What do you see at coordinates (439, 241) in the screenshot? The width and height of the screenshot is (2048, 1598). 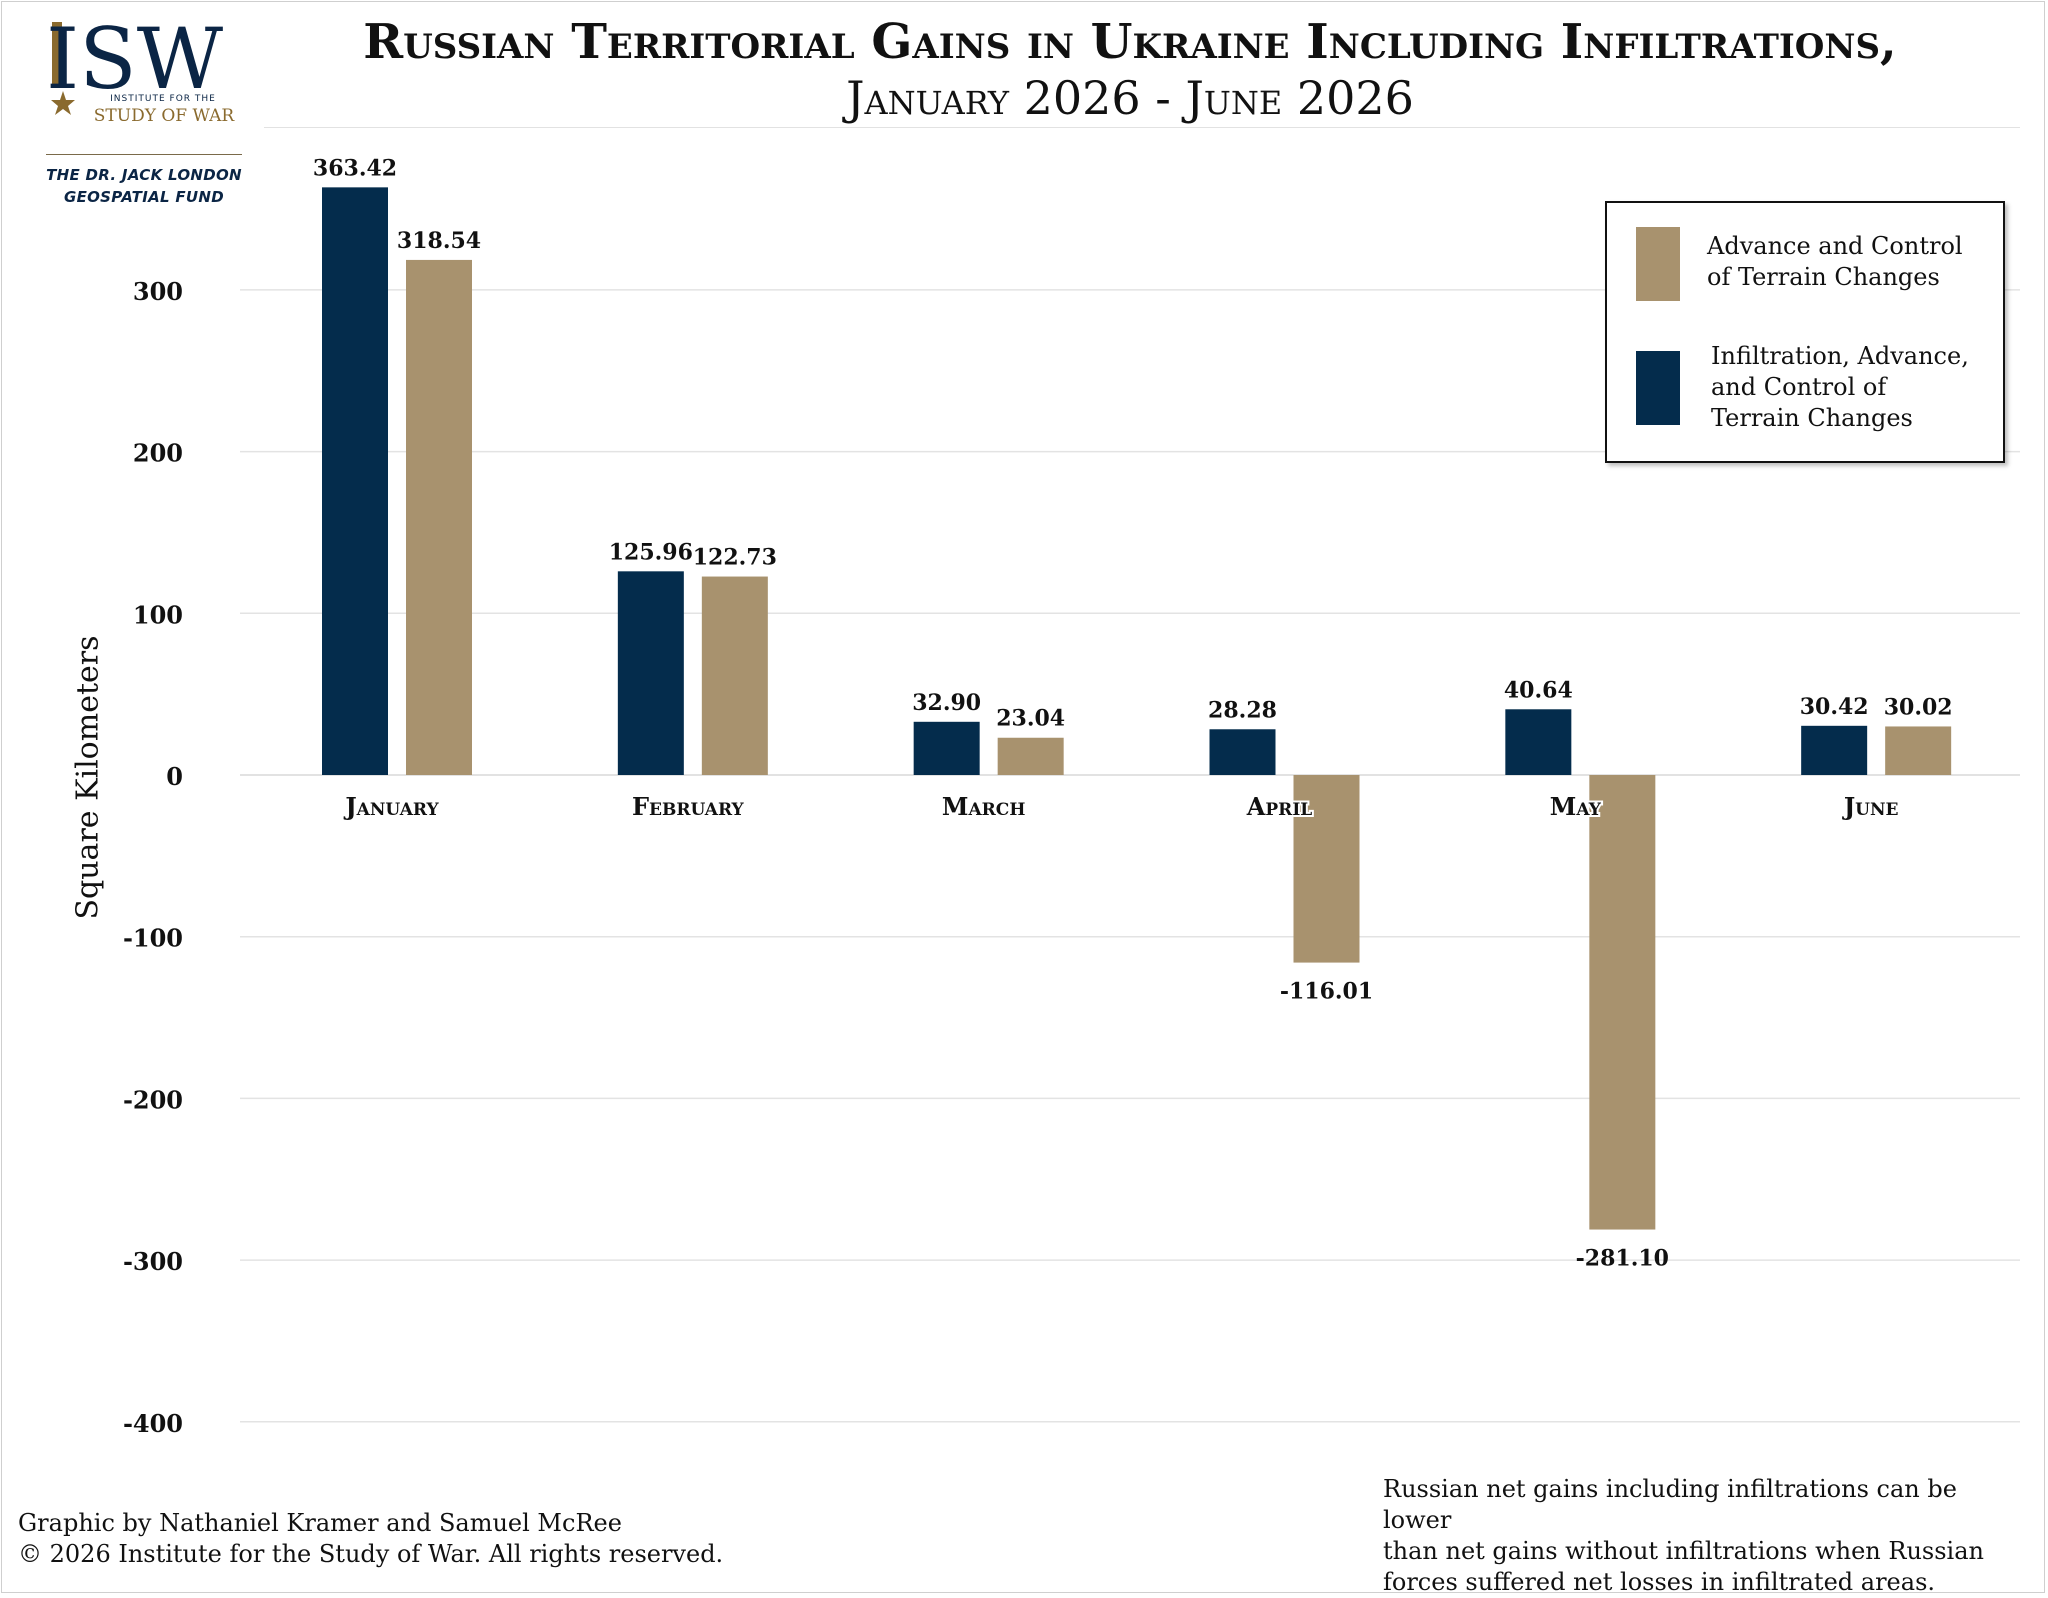 I see `data-label: 318.54` at bounding box center [439, 241].